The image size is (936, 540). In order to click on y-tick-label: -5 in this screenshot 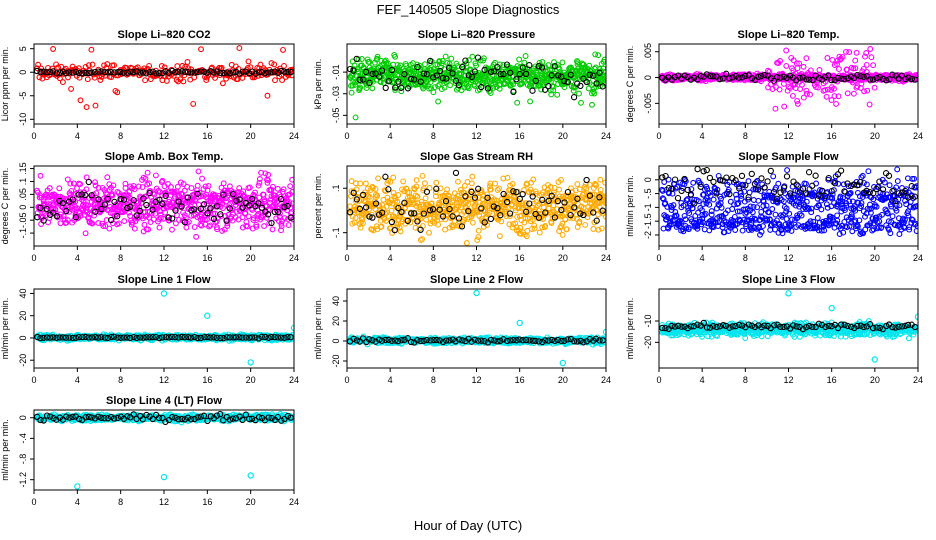, I will do `click(23, 96)`.